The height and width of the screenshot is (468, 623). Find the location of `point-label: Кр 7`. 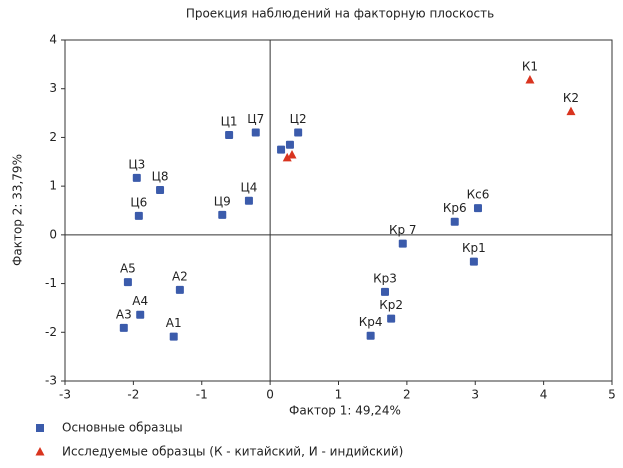

point-label: Кр 7 is located at coordinates (403, 230).